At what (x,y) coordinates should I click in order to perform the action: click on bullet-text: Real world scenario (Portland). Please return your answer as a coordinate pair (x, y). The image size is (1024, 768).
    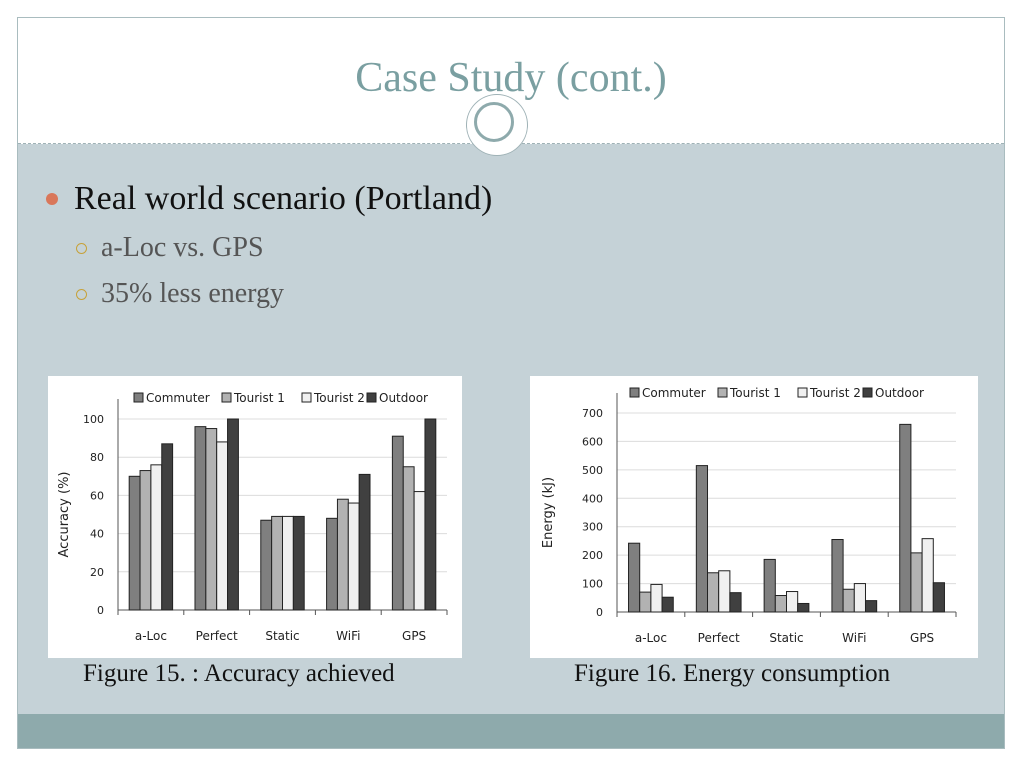
    Looking at the image, I should click on (283, 198).